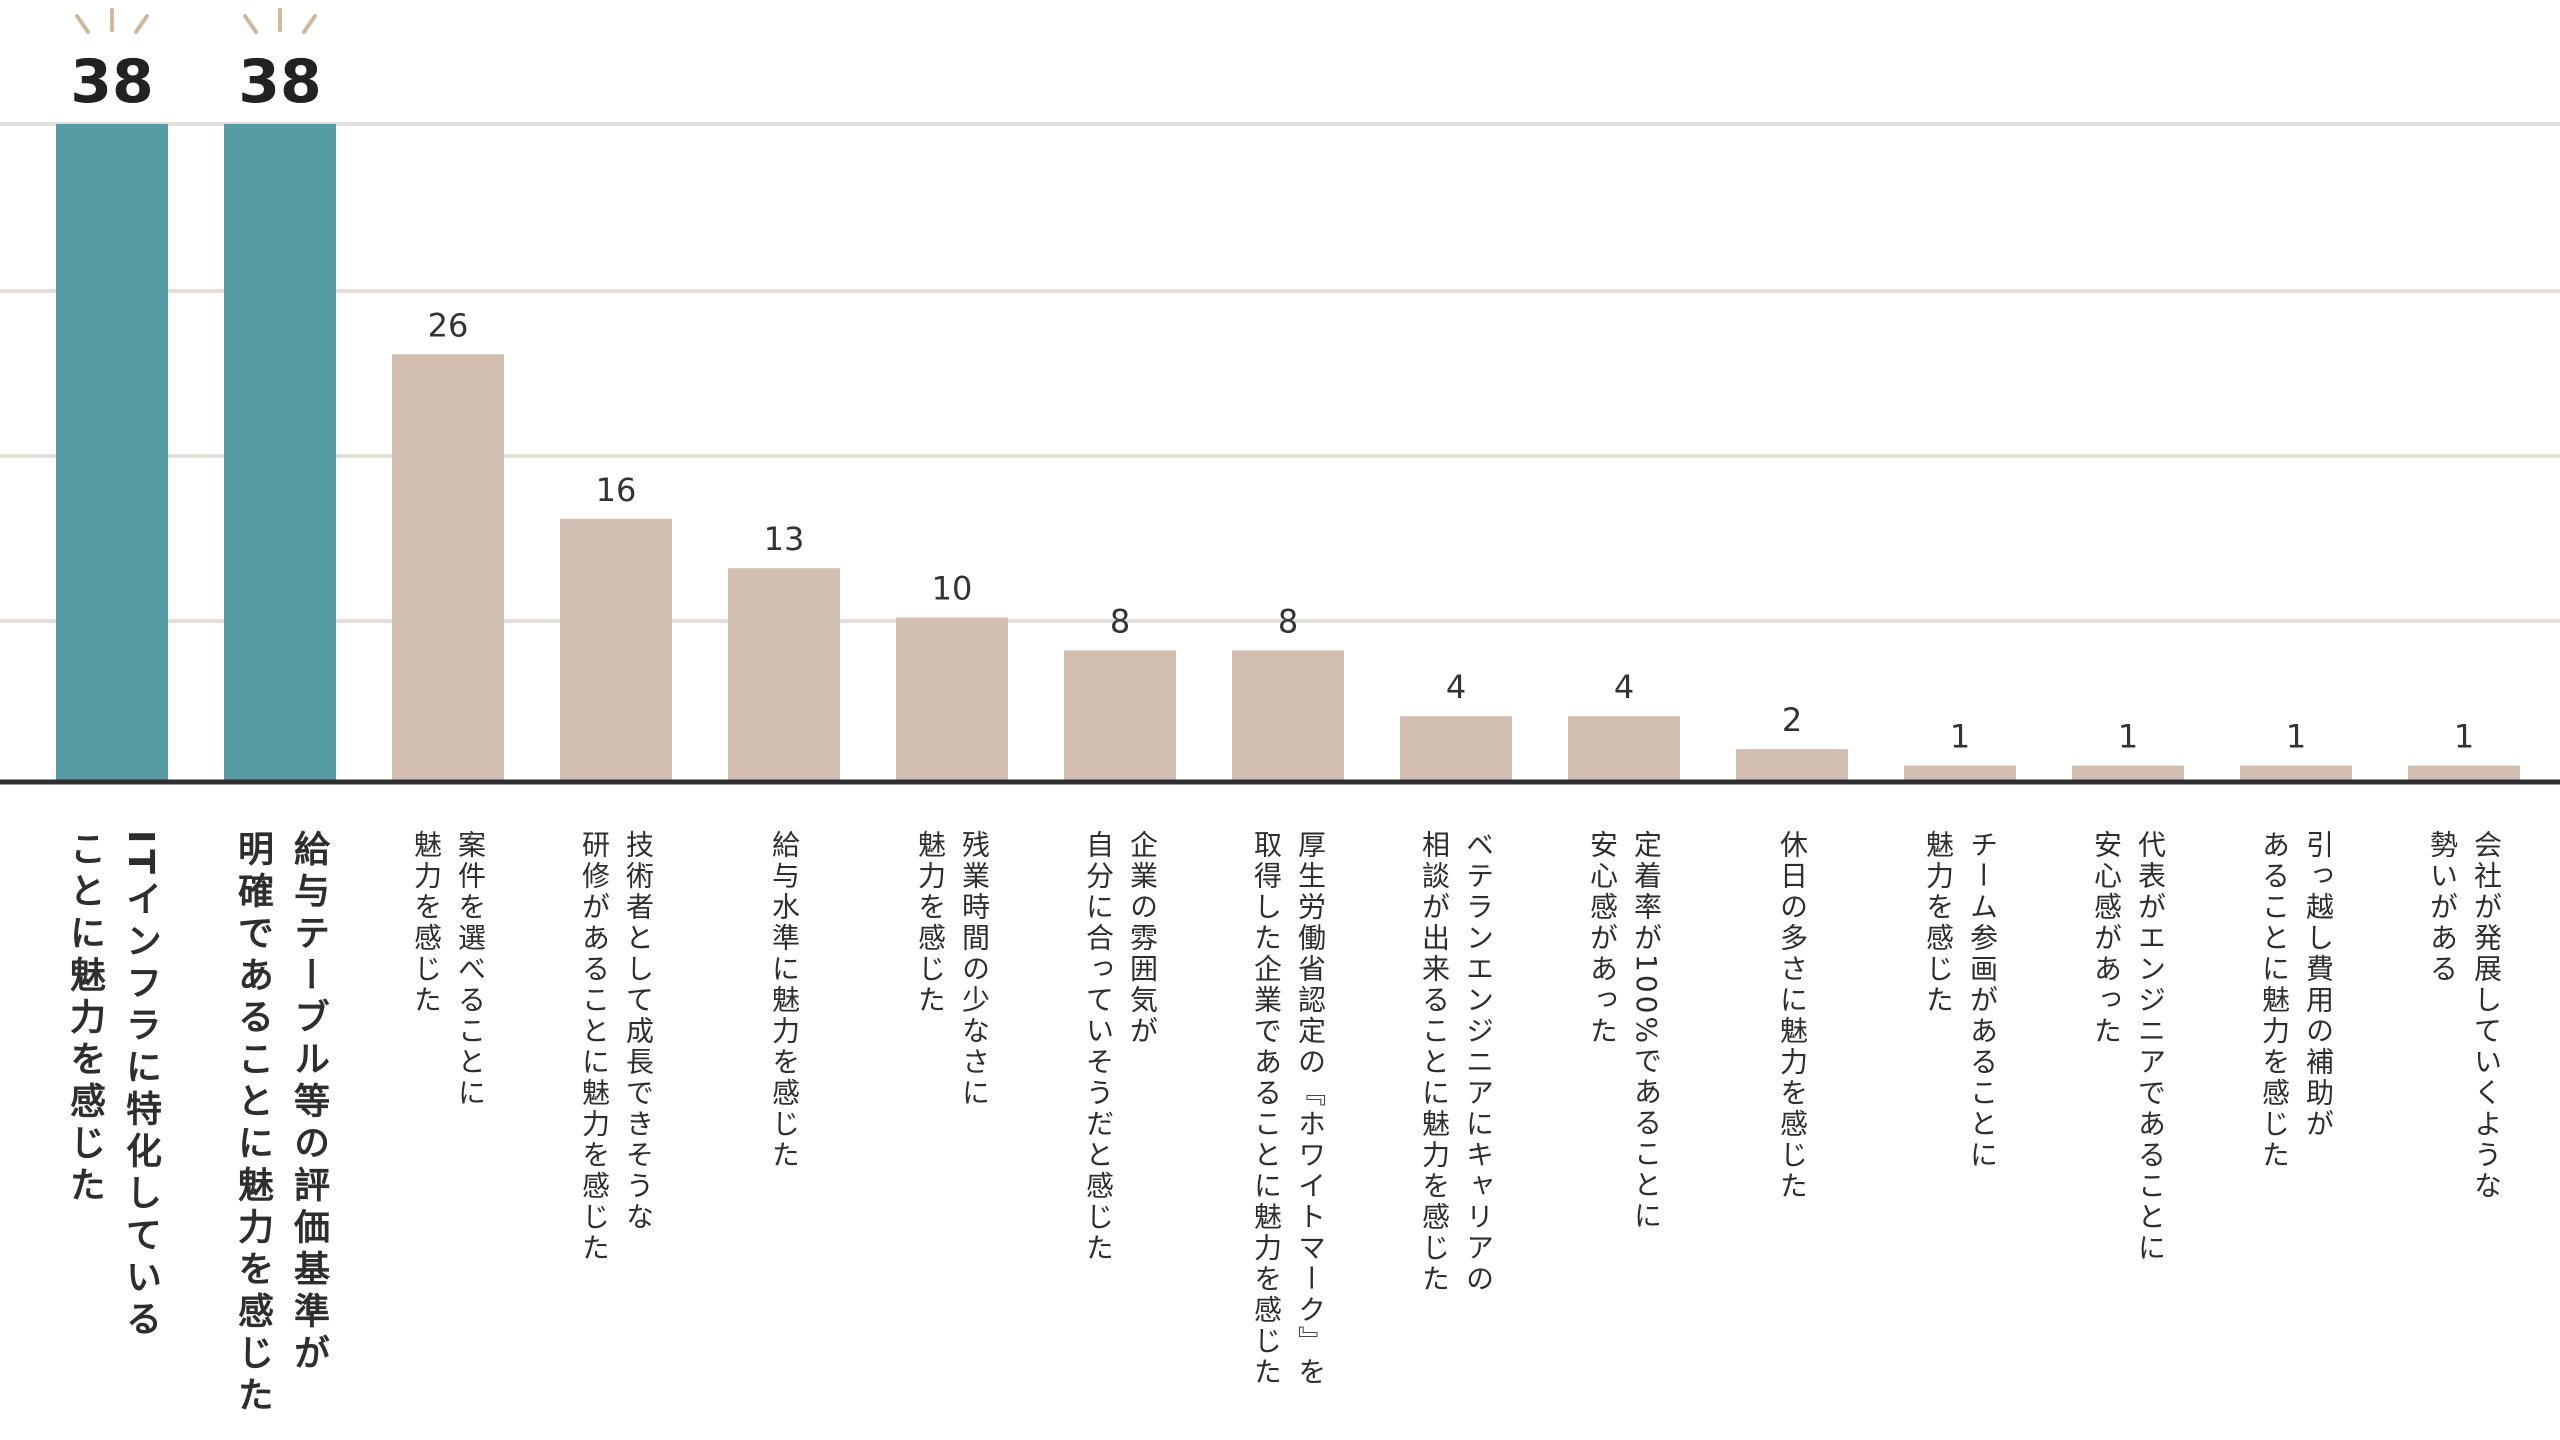 The height and width of the screenshot is (1440, 2560). Describe the element at coordinates (1960, 737) in the screenshot. I see `value-label-12: 1` at that location.